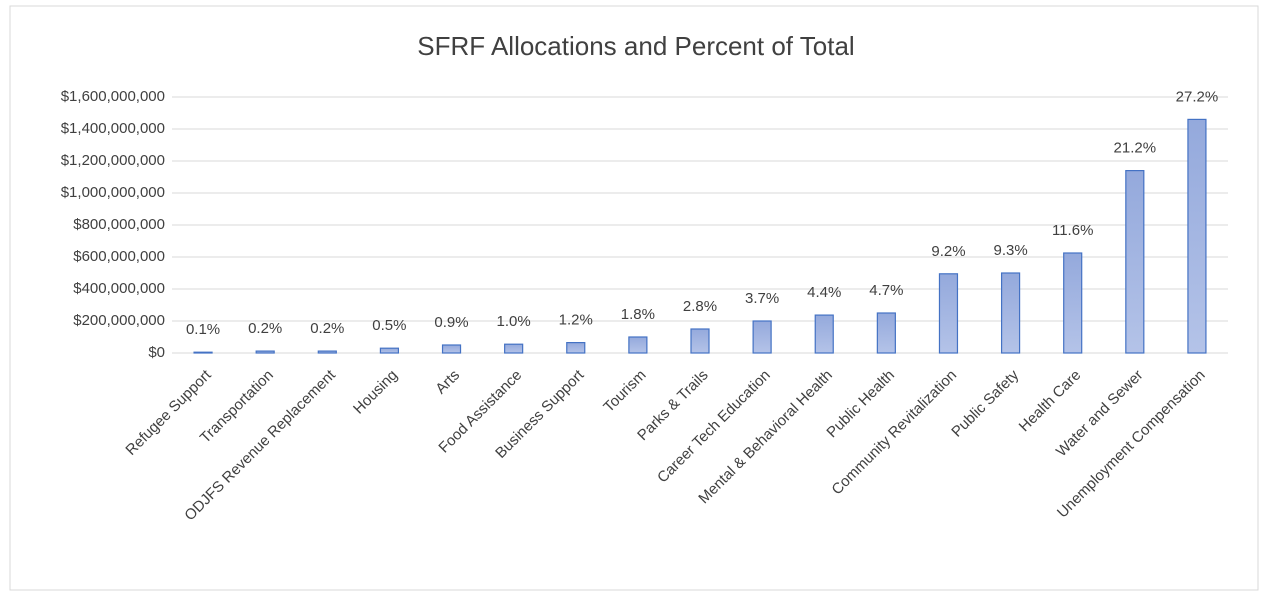 This screenshot has height=592, width=1261. I want to click on y-tick-label: $1,600,000,000, so click(113, 96).